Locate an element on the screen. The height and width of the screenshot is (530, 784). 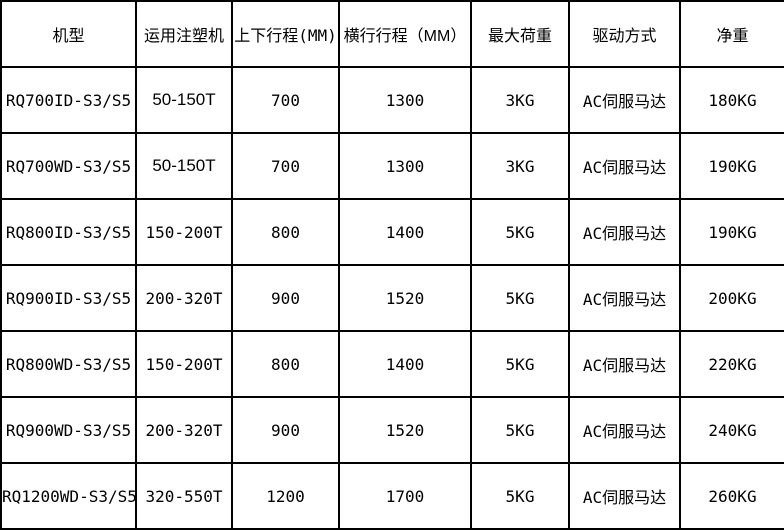
column-header: 上下行程(MM) is located at coordinates (285, 34).